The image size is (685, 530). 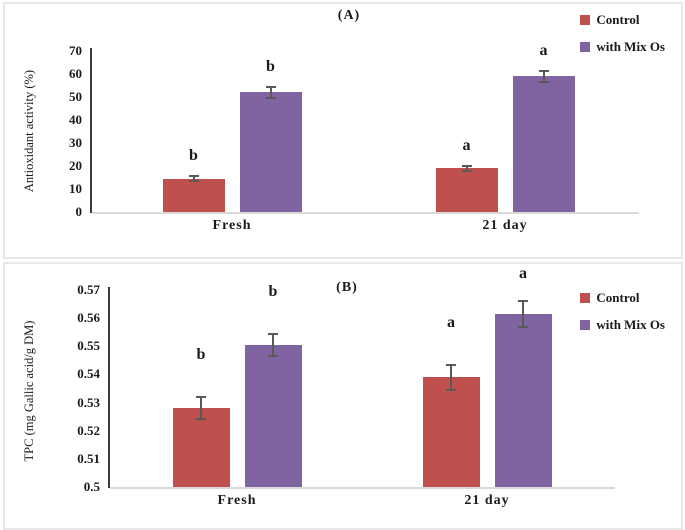 What do you see at coordinates (88, 402) in the screenshot?
I see `y-tick-label: 0.53` at bounding box center [88, 402].